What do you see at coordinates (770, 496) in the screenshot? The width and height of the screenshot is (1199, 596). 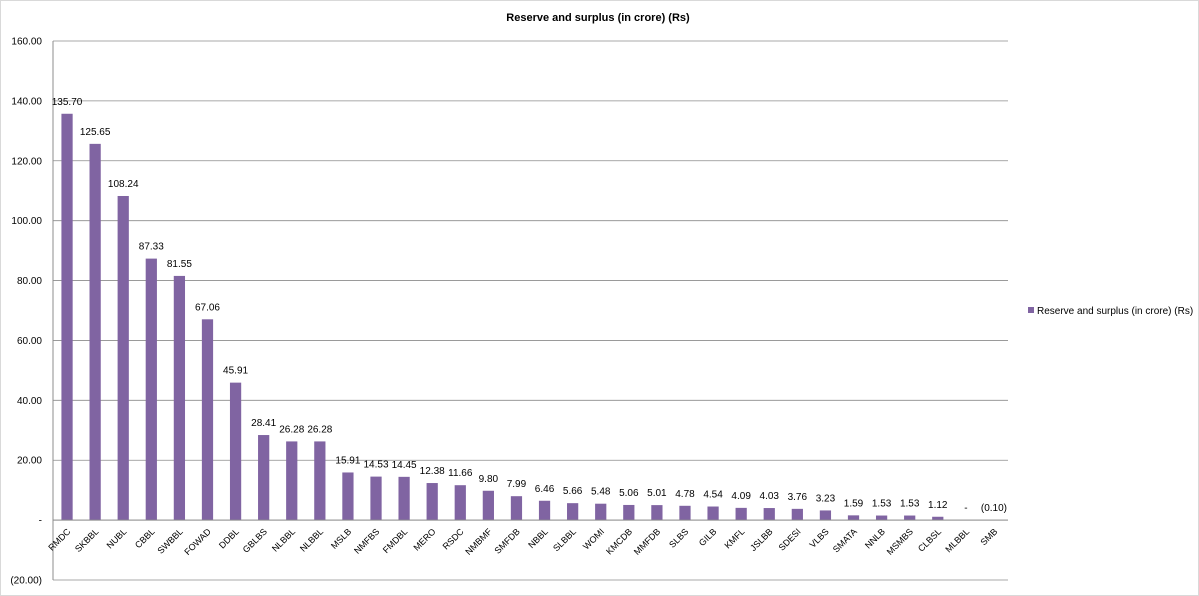 I see `data-label: 4.03` at bounding box center [770, 496].